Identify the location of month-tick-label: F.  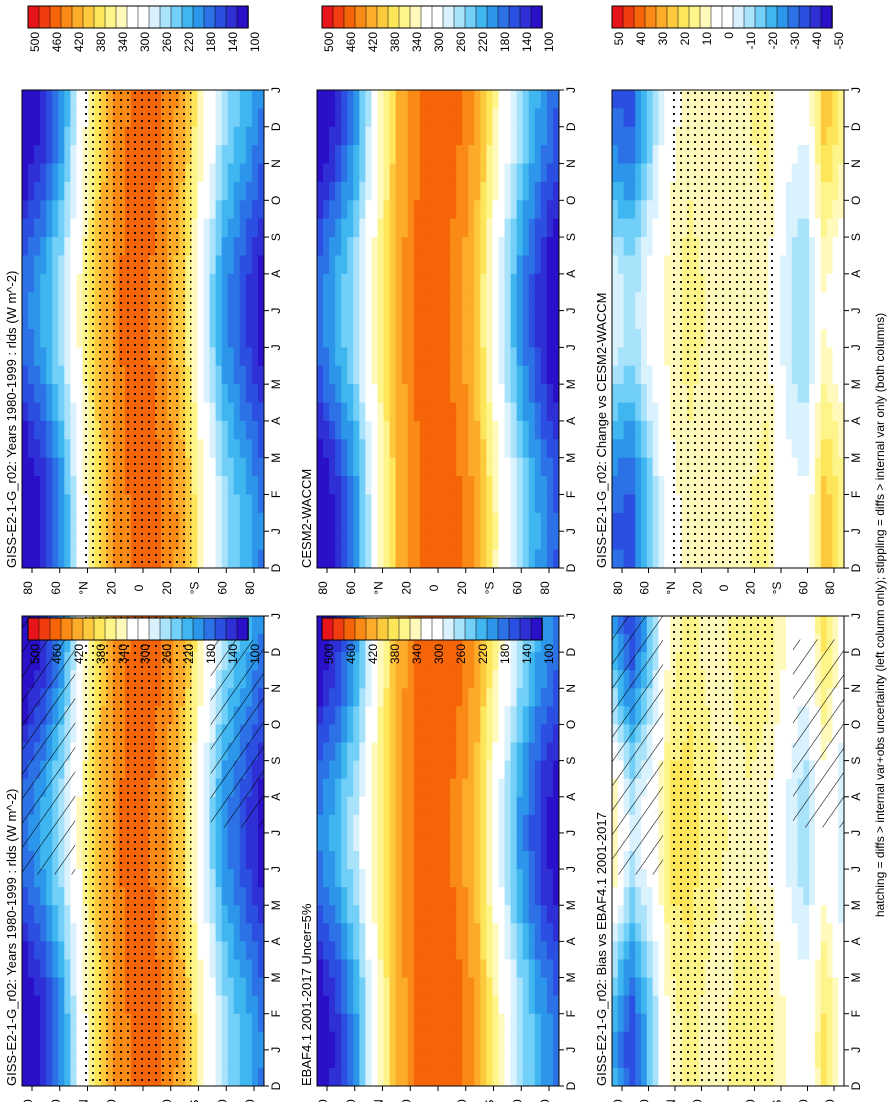
(276, 1013).